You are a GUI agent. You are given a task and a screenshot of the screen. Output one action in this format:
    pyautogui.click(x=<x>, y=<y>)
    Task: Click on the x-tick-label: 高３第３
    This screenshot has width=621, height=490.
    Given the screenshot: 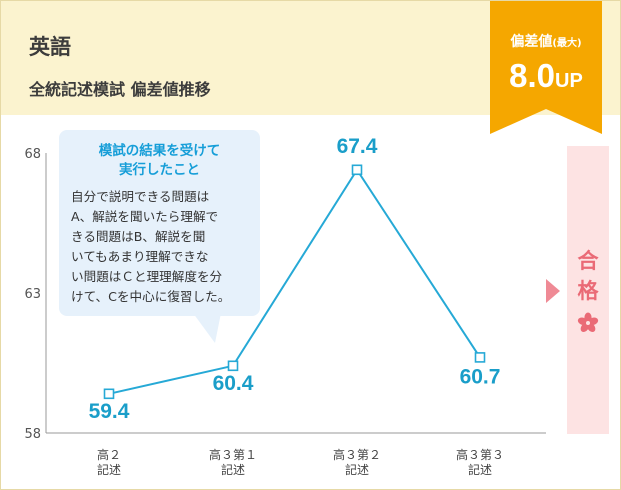 What is the action you would take?
    pyautogui.click(x=480, y=454)
    